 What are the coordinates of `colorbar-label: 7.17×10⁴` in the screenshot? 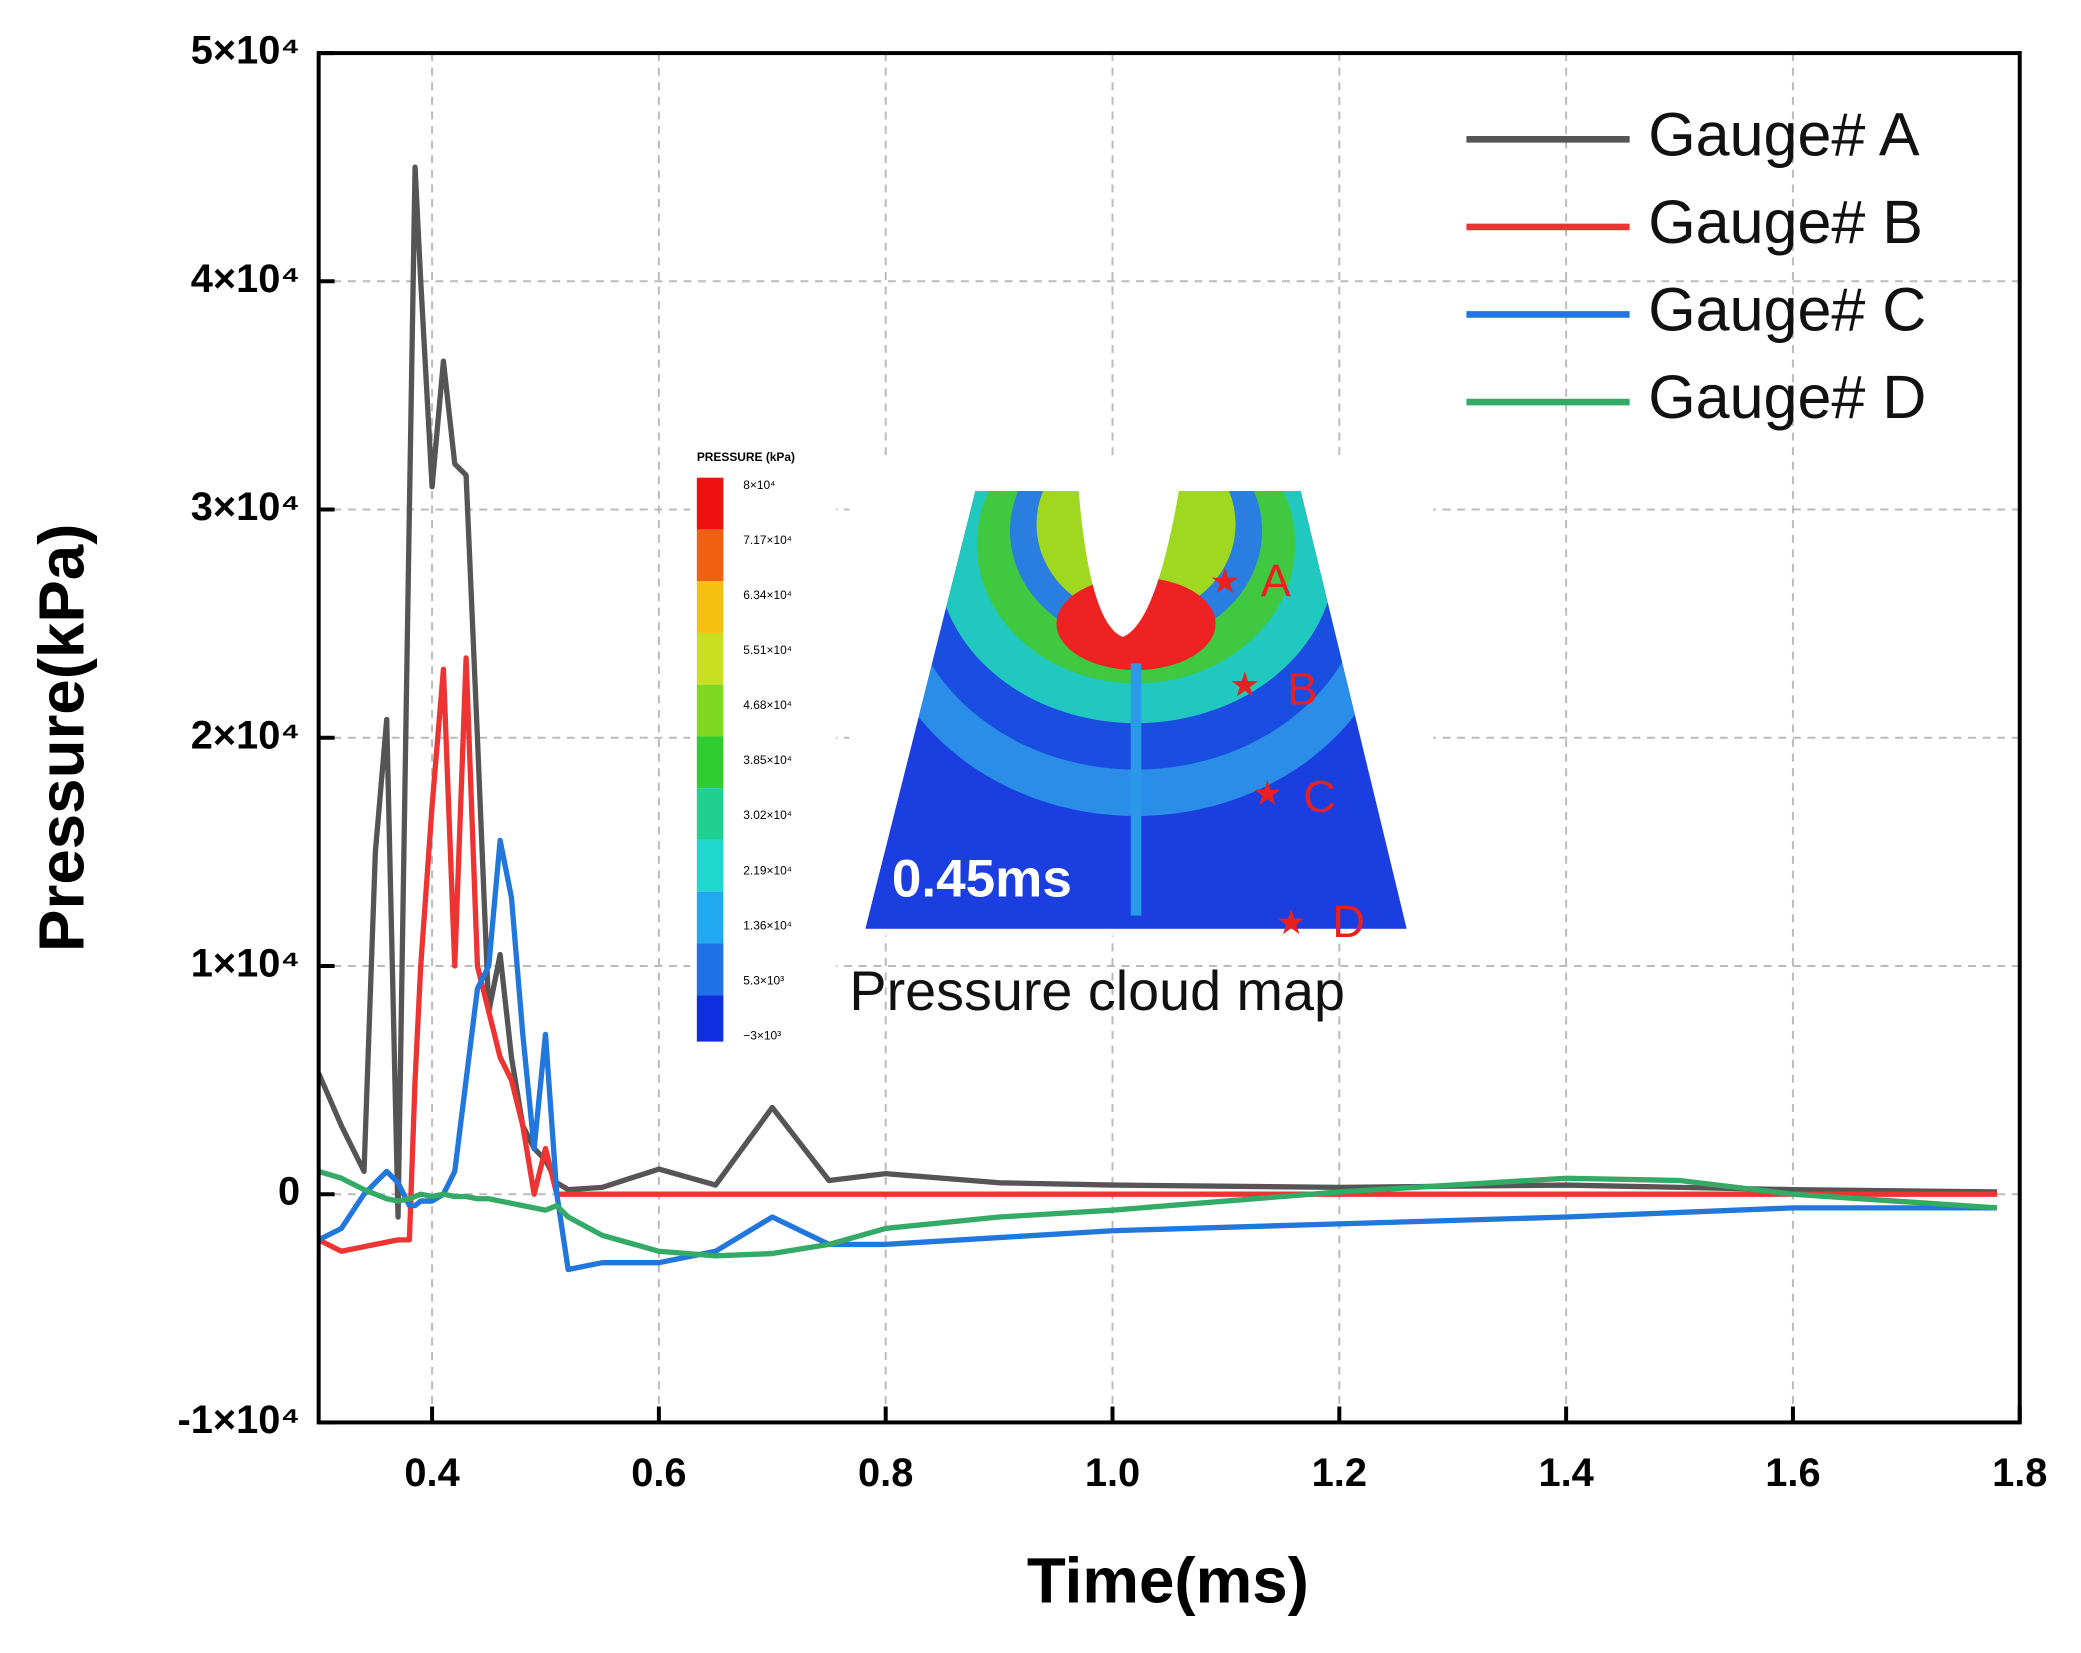 It's located at (767, 540).